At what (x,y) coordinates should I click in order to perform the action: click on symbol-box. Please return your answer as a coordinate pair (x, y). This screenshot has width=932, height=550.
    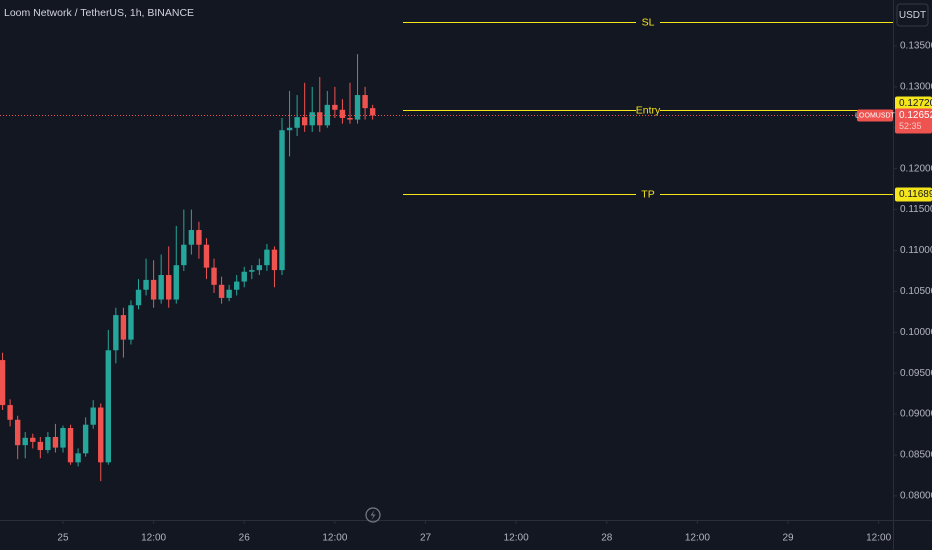
    Looking at the image, I should click on (875, 115).